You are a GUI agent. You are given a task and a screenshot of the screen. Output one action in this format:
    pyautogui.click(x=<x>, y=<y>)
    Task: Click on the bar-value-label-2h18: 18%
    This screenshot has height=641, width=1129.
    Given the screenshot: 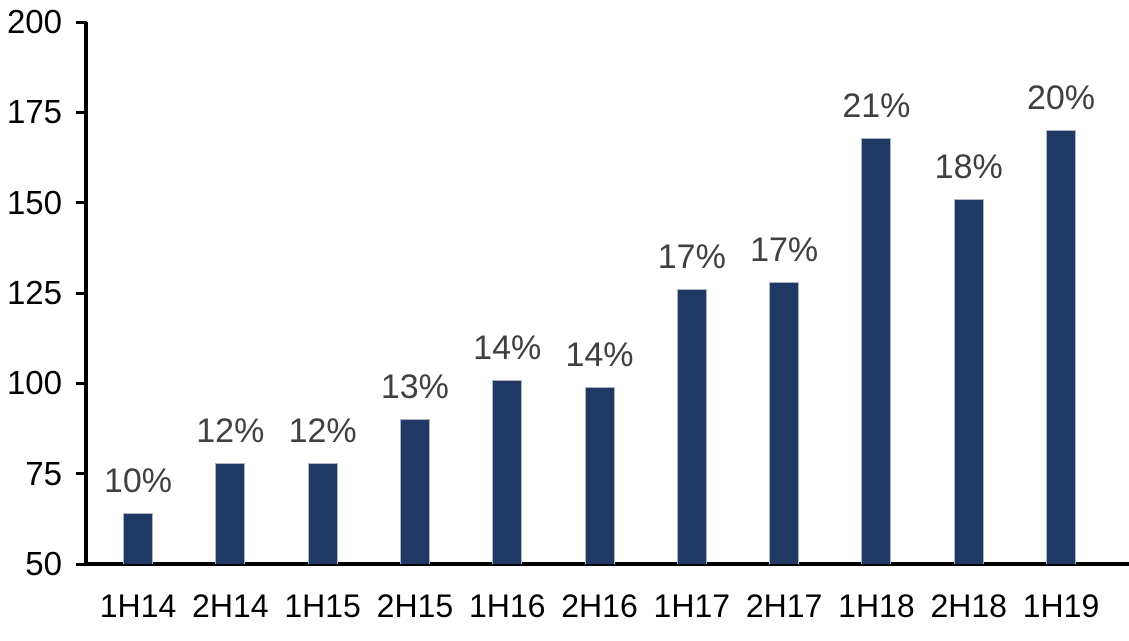 What is the action you would take?
    pyautogui.click(x=968, y=167)
    